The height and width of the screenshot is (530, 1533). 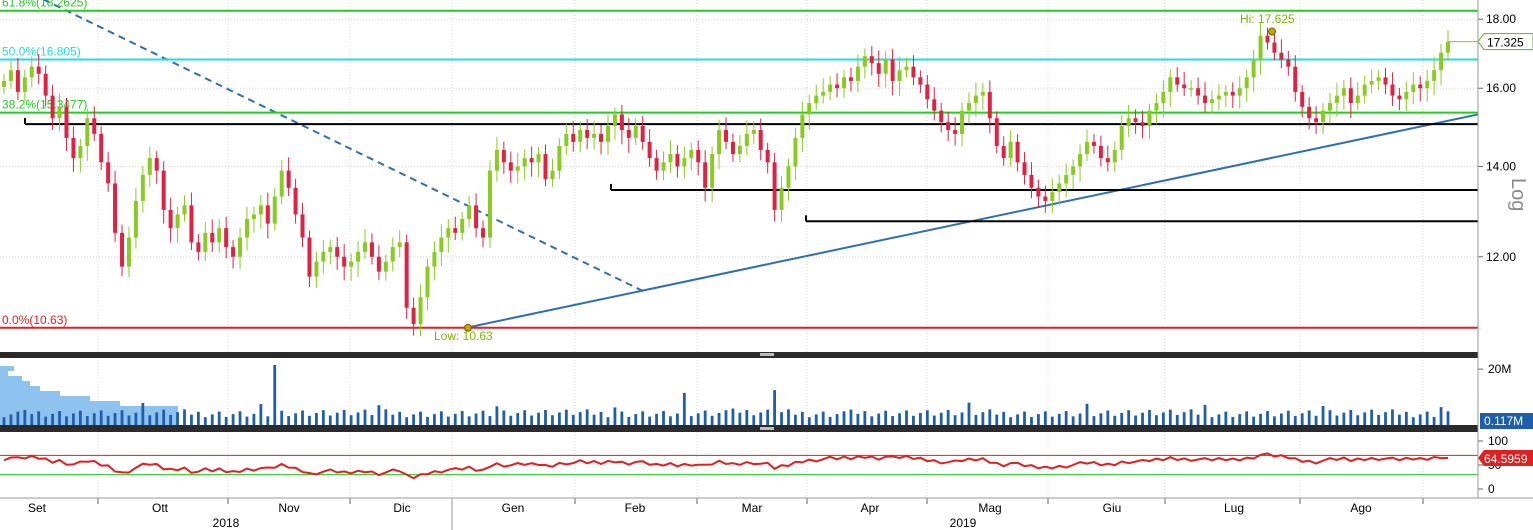 I want to click on rsi-tick-label: 100, so click(x=1498, y=441).